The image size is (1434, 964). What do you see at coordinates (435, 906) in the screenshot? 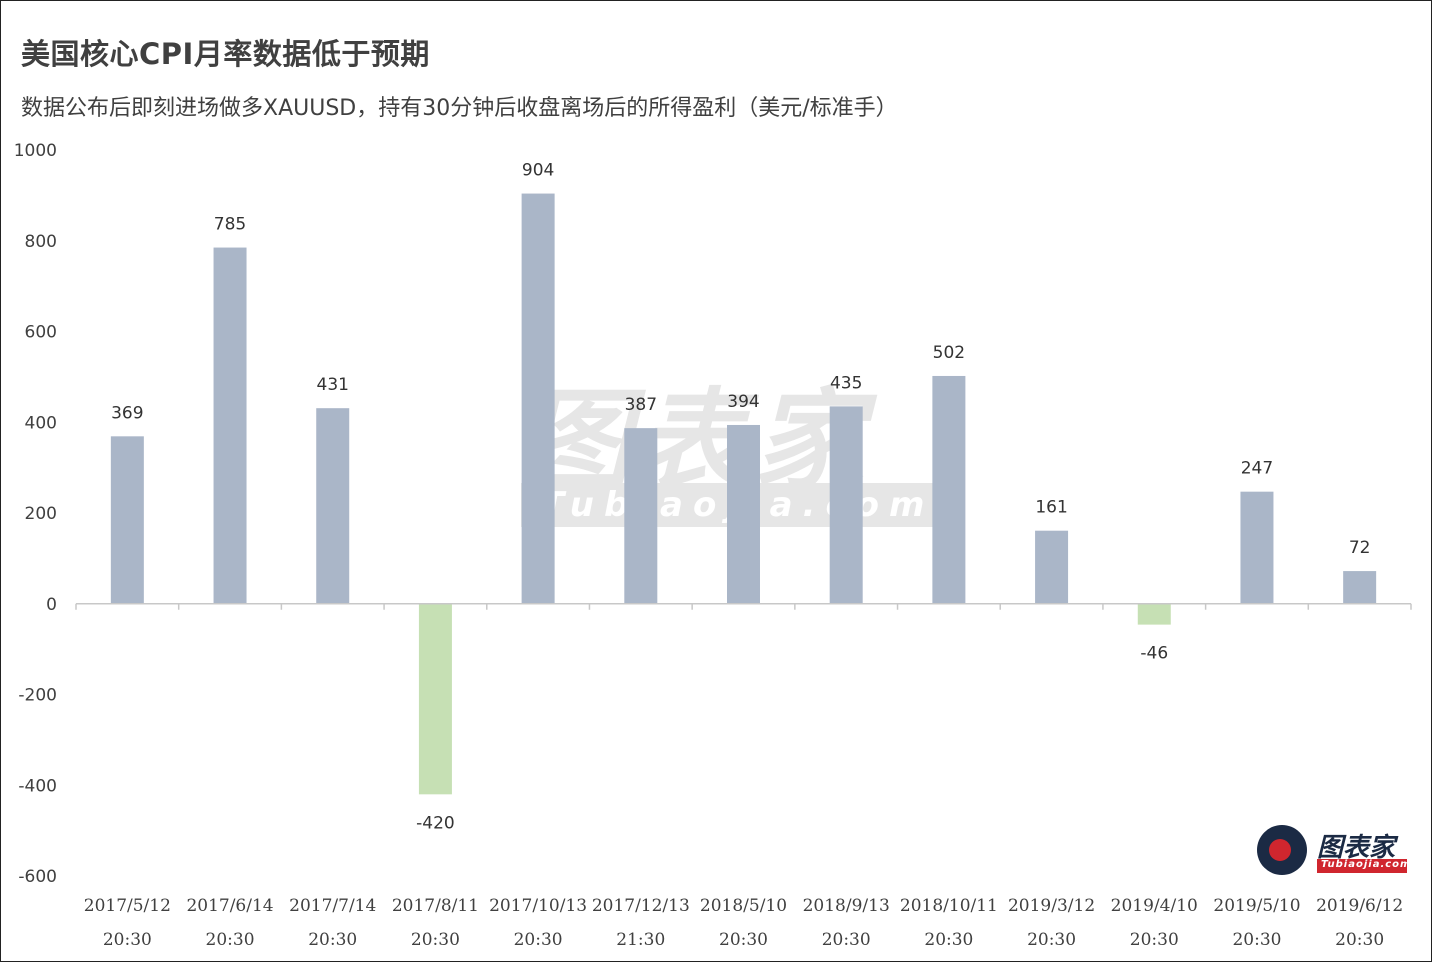
I see `x-category-date: 2017/8/11` at bounding box center [435, 906].